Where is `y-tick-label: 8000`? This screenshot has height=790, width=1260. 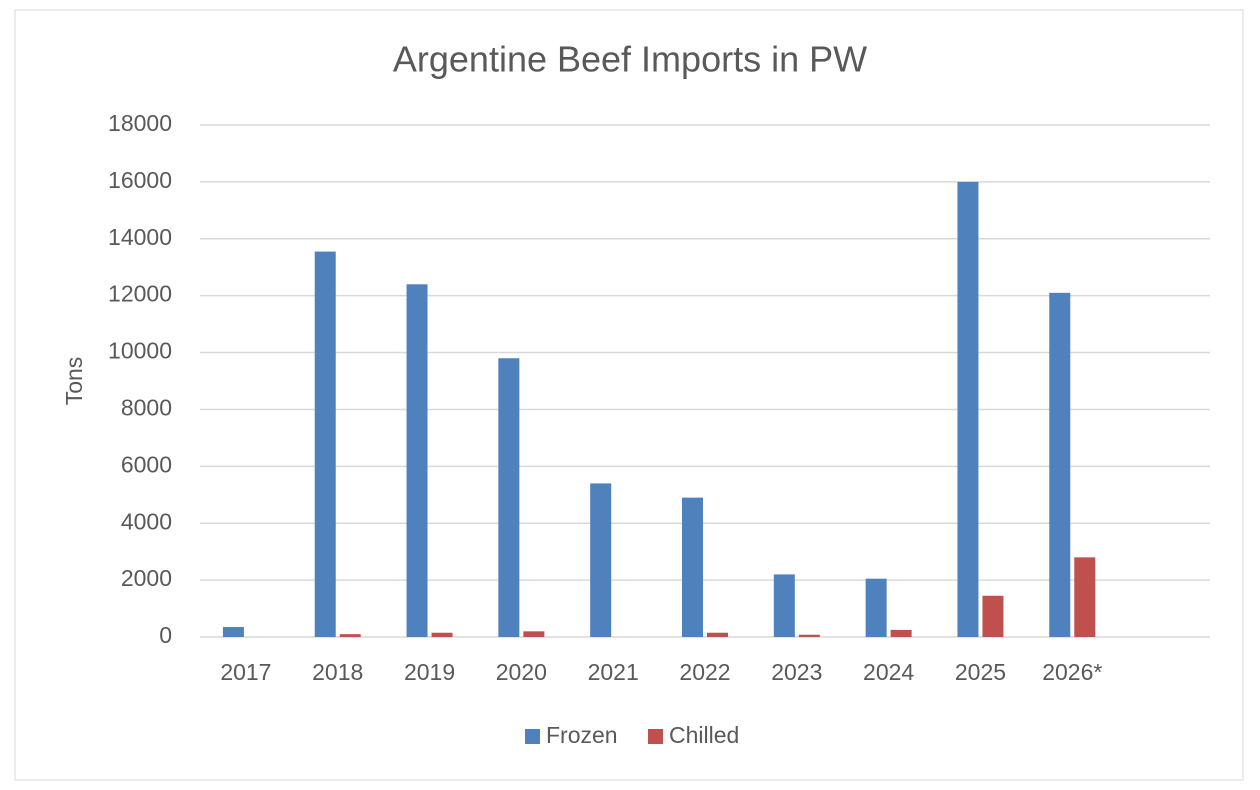 y-tick-label: 8000 is located at coordinates (146, 408).